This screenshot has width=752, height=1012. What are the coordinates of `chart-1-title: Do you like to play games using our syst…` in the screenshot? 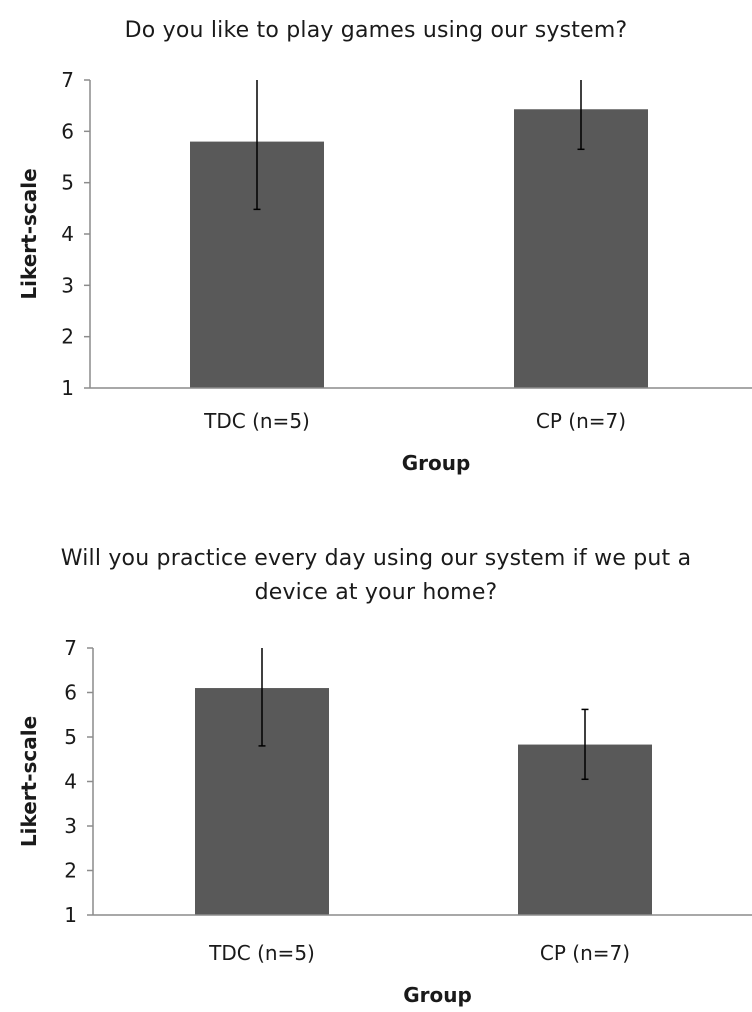 It's located at (376, 30).